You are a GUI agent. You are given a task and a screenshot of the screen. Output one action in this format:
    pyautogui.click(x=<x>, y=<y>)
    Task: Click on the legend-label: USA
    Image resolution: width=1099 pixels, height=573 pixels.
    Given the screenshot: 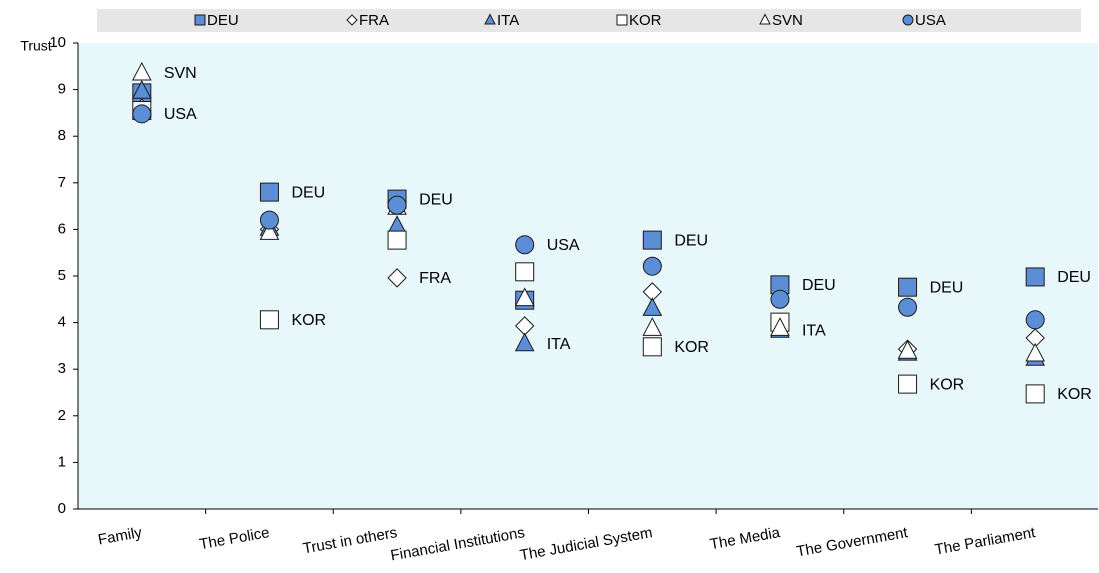 What is the action you would take?
    pyautogui.click(x=930, y=20)
    